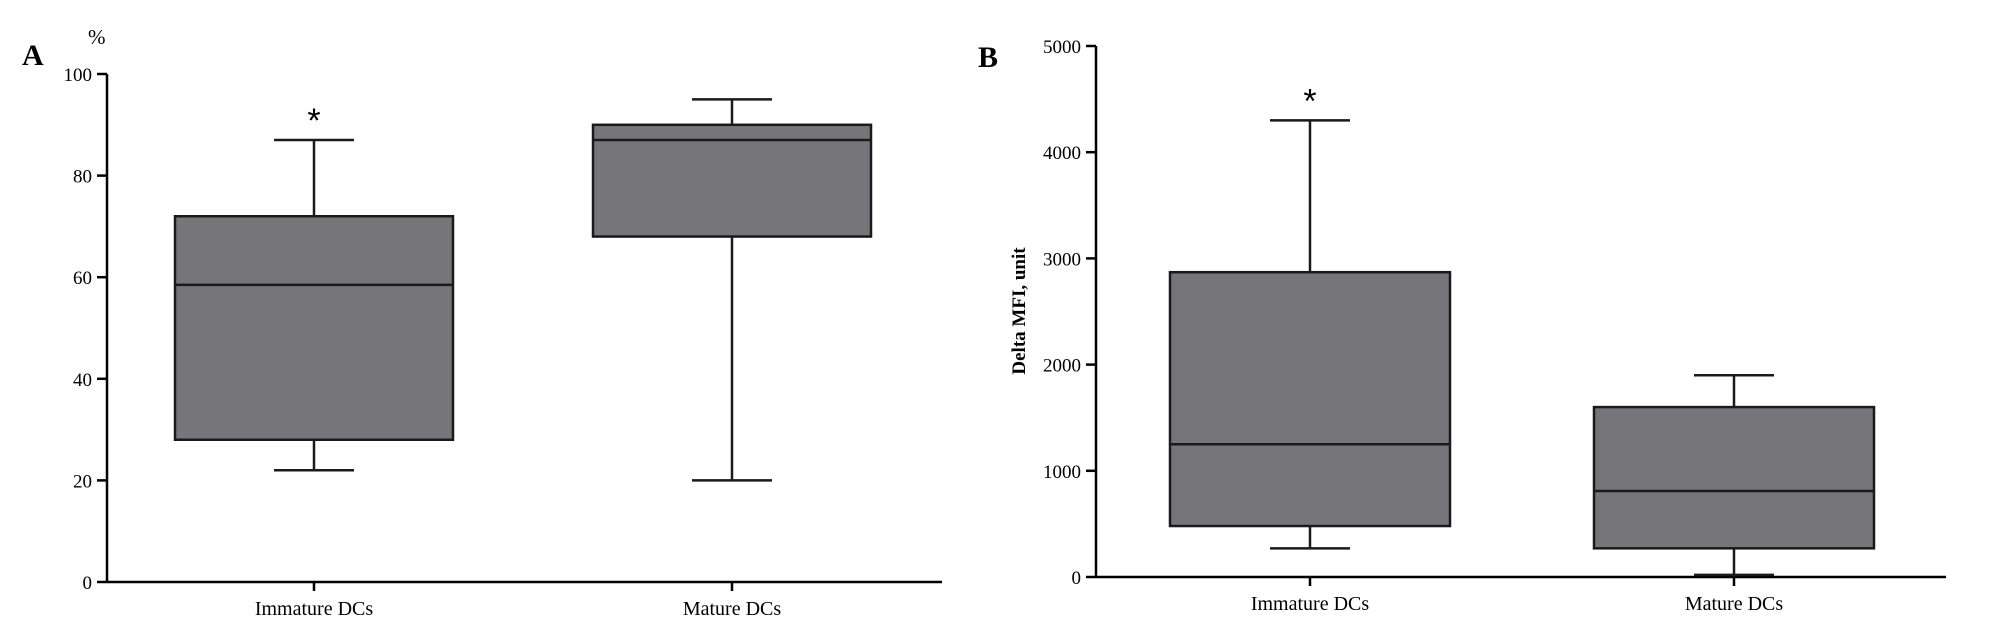 This screenshot has width=2008, height=640. What do you see at coordinates (1062, 47) in the screenshot?
I see `y-tick-label: 5000` at bounding box center [1062, 47].